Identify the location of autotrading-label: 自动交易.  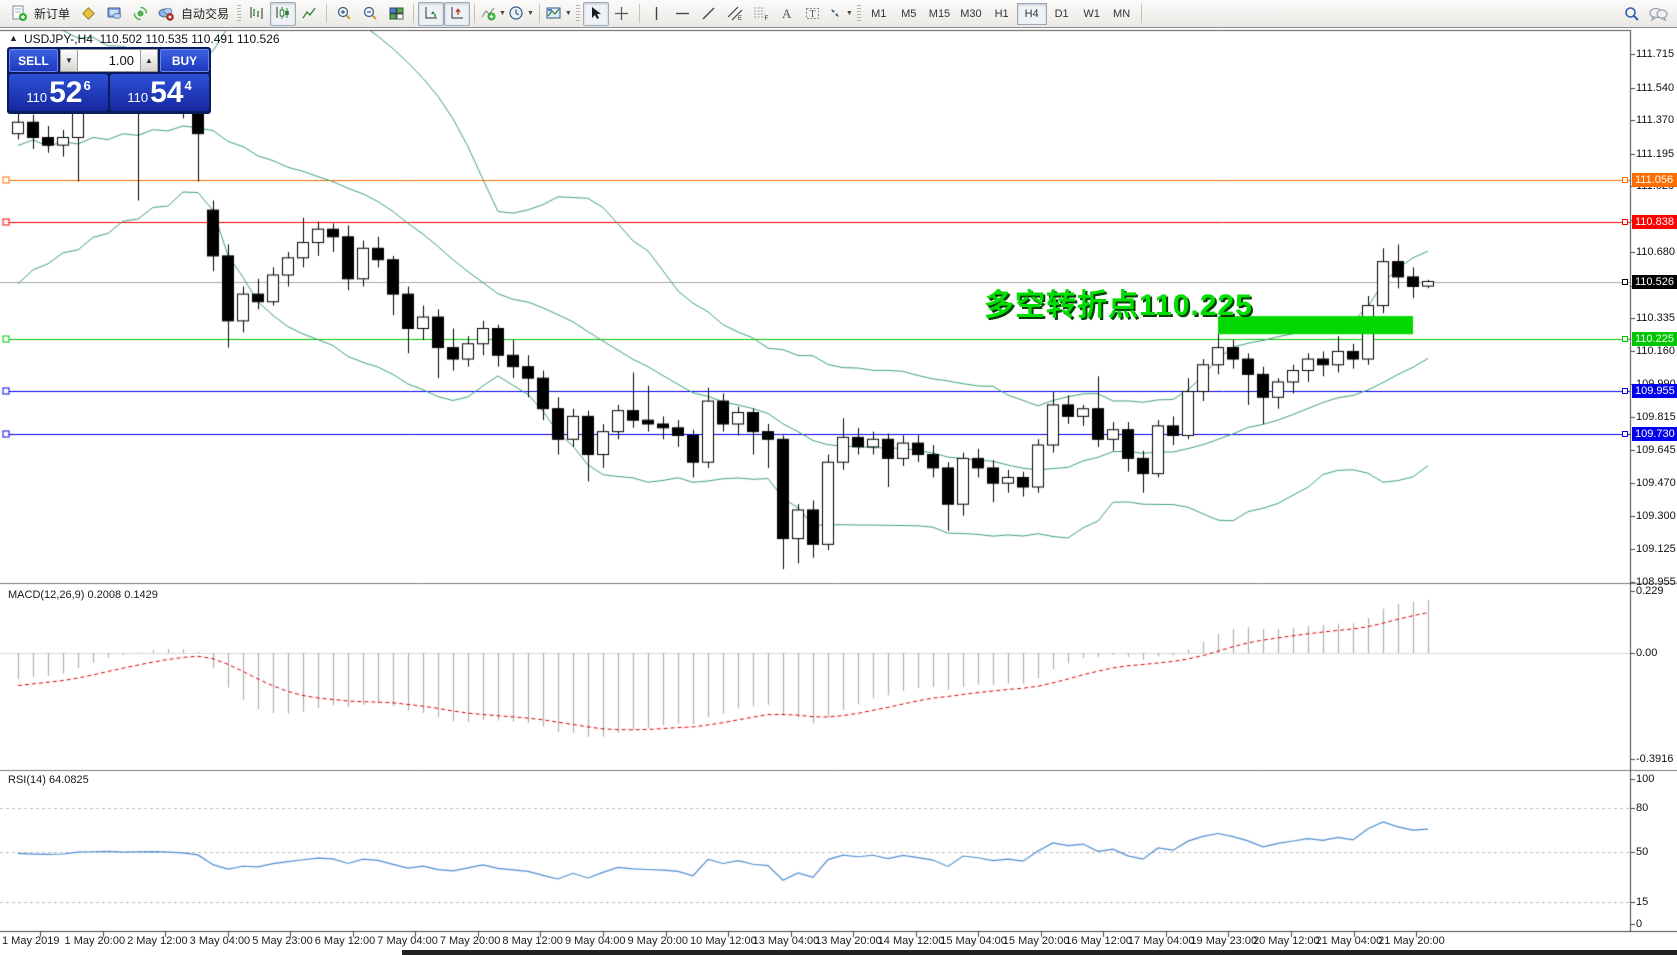
(205, 14).